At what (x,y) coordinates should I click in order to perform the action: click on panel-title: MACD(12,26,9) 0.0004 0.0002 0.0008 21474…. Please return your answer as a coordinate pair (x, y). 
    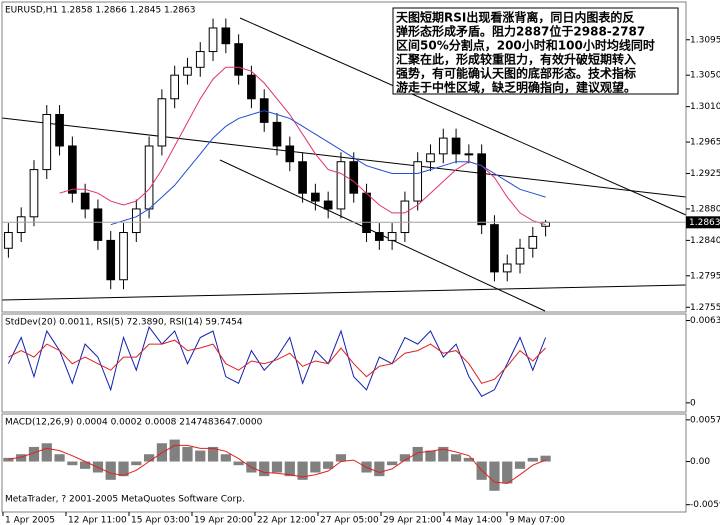
    Looking at the image, I should click on (134, 423).